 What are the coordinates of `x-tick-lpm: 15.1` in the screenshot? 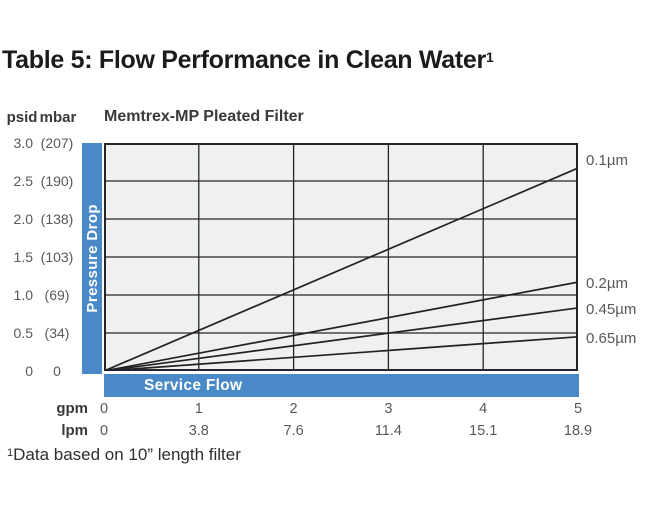 It's located at (483, 431).